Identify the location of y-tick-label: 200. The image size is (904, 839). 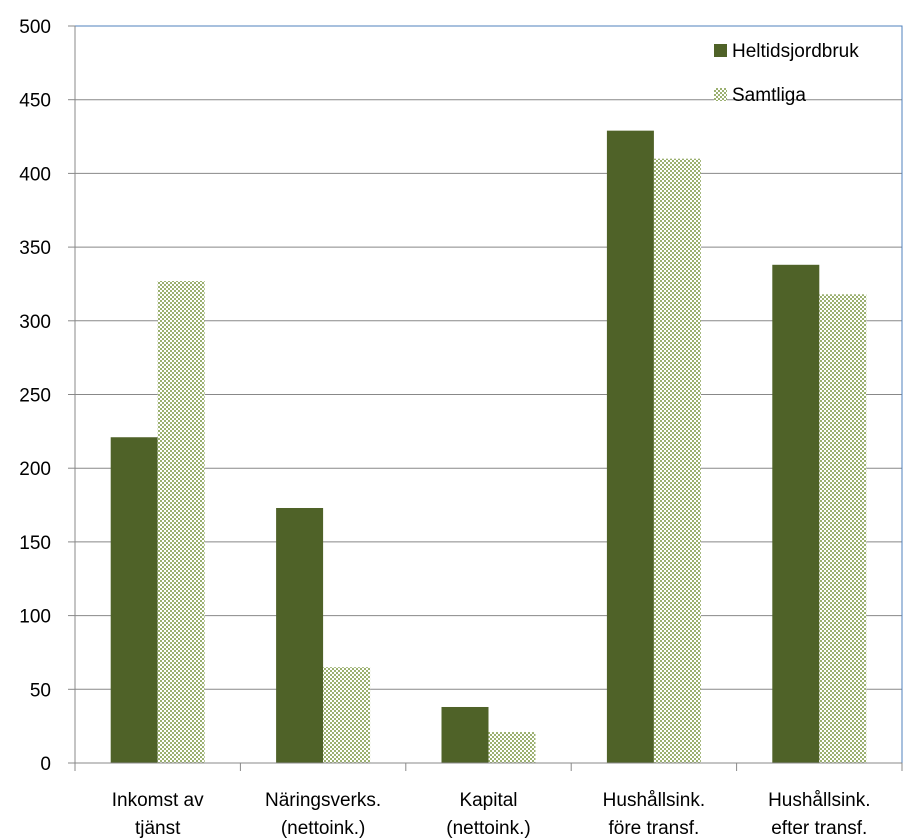
(35, 469).